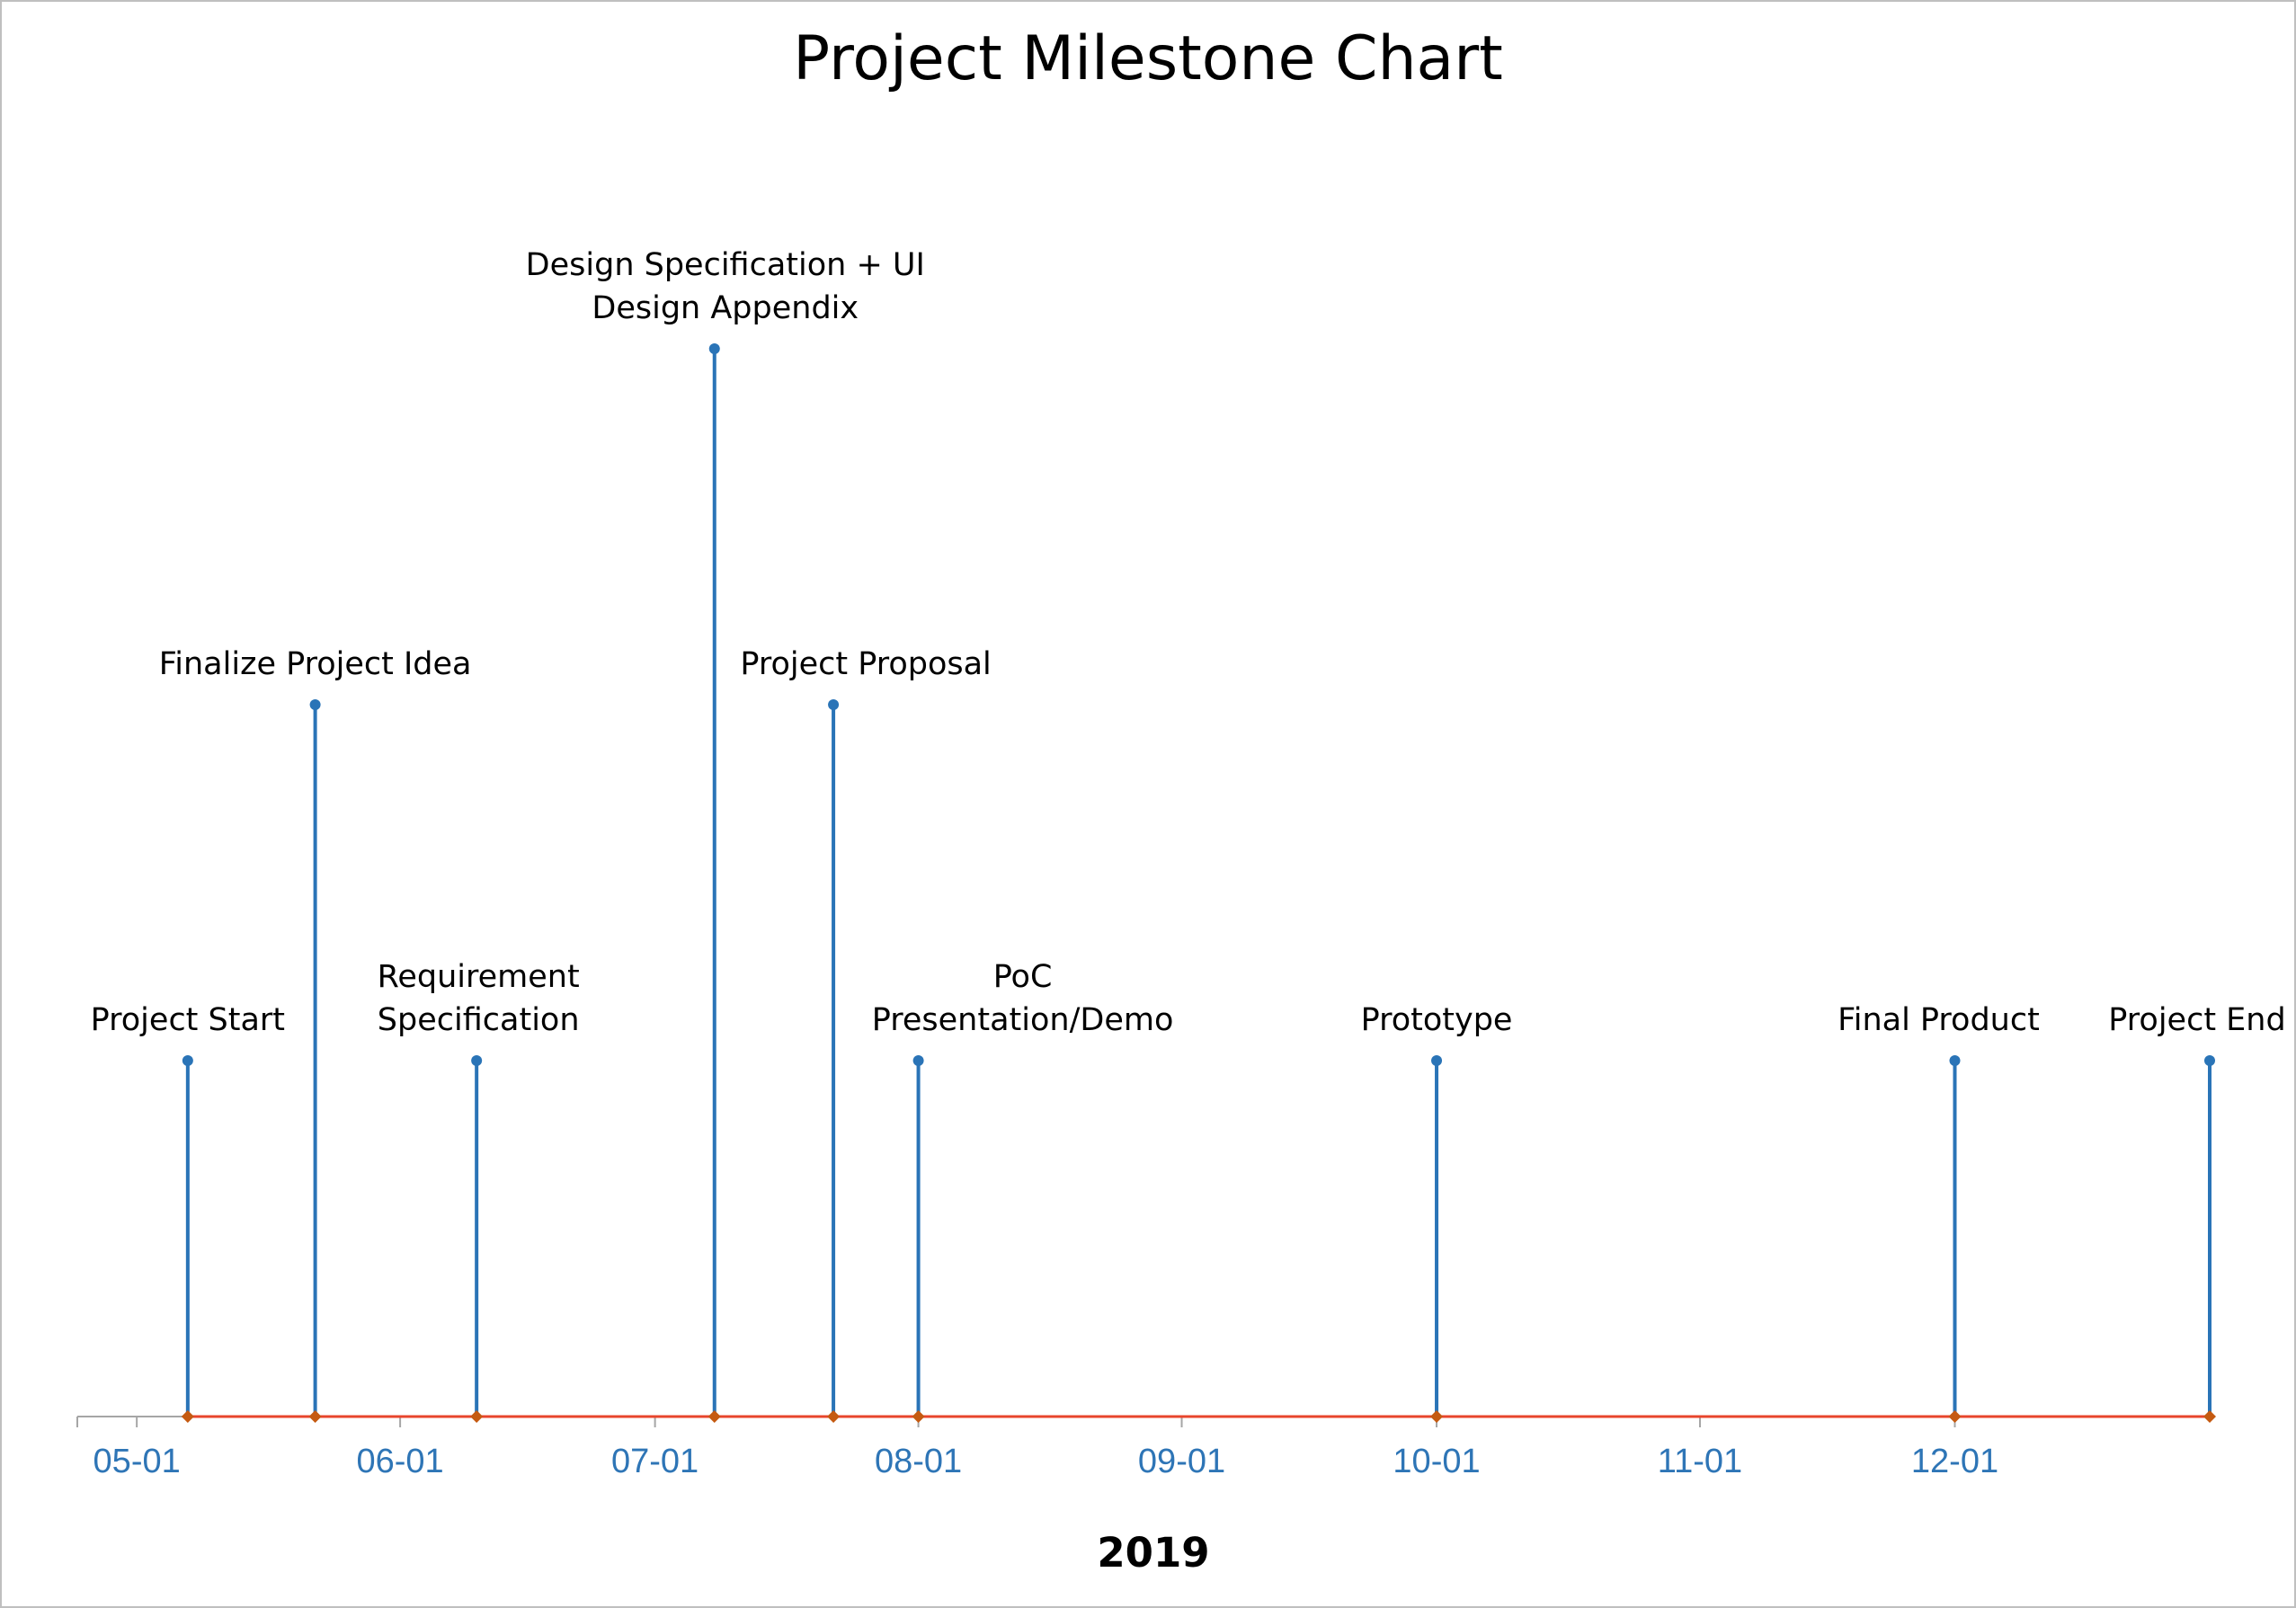 This screenshot has width=2296, height=1608. Describe the element at coordinates (400, 1461) in the screenshot. I see `x-tick-label: 06-01` at that location.